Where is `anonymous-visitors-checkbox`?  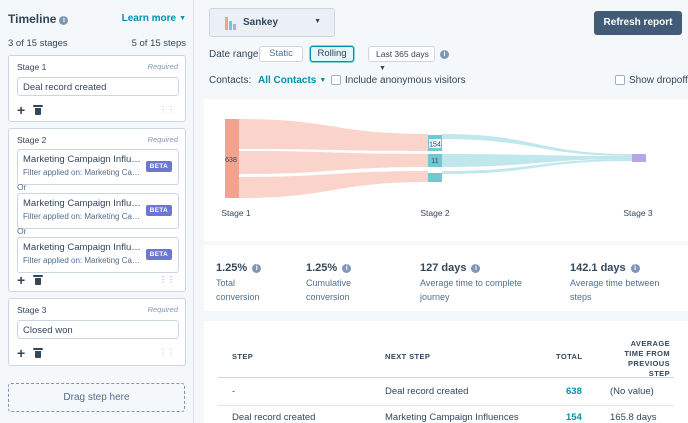
anonymous-visitors-checkbox is located at coordinates (336, 80).